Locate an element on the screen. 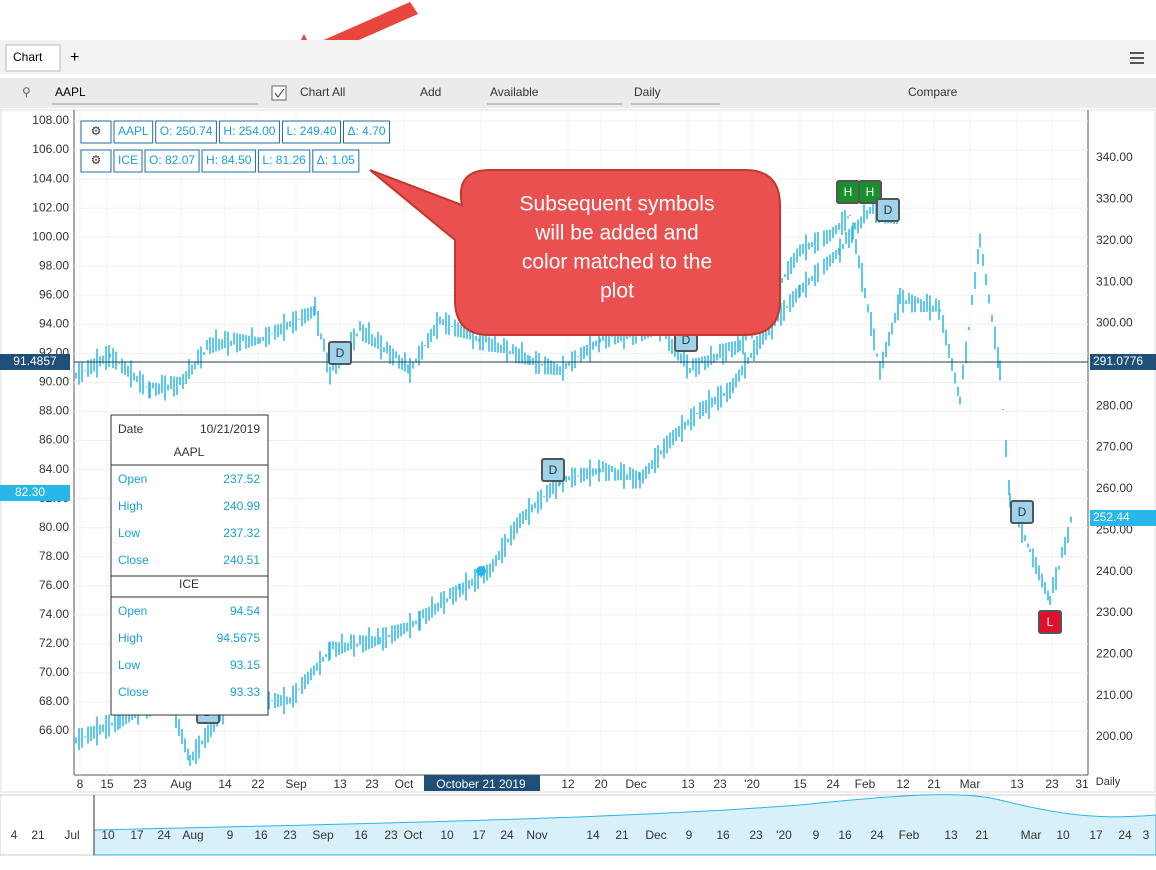 Image resolution: width=1156 pixels, height=870 pixels. navigator-label: Jul is located at coordinates (71, 835).